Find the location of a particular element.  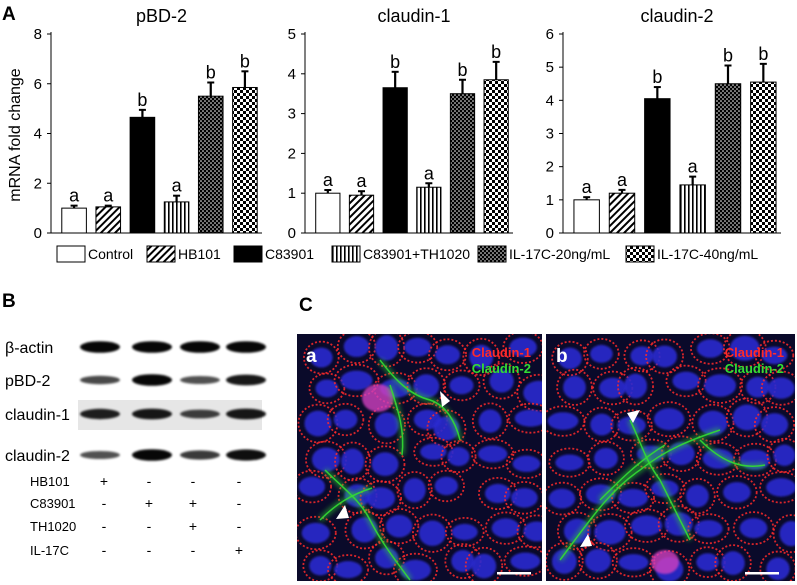

treatment-name: HB101 is located at coordinates (50, 481).